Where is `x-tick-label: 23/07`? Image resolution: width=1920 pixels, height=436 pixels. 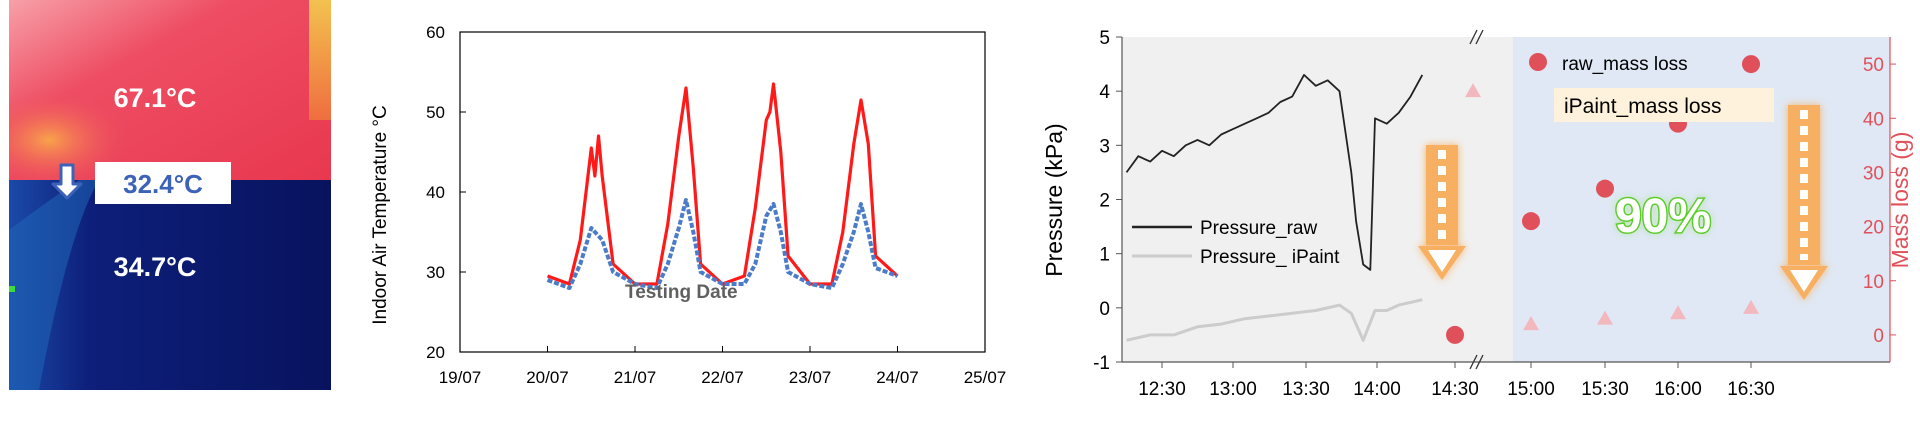 x-tick-label: 23/07 is located at coordinates (810, 377).